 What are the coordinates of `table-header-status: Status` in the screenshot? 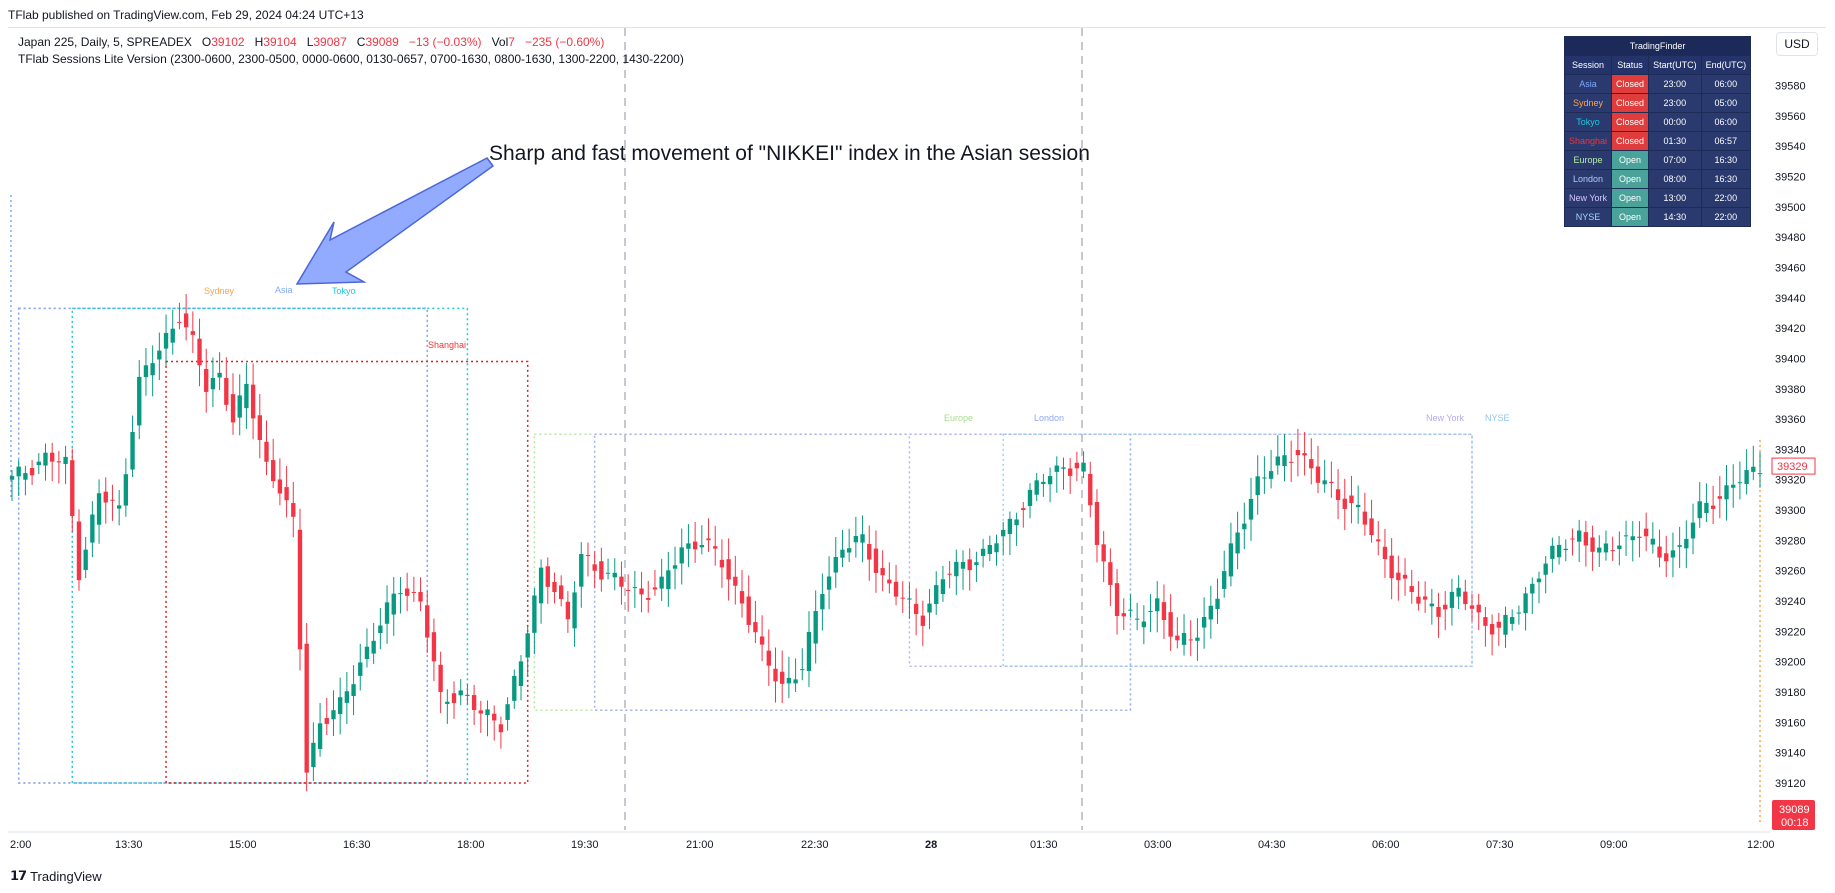 It's located at (1630, 65).